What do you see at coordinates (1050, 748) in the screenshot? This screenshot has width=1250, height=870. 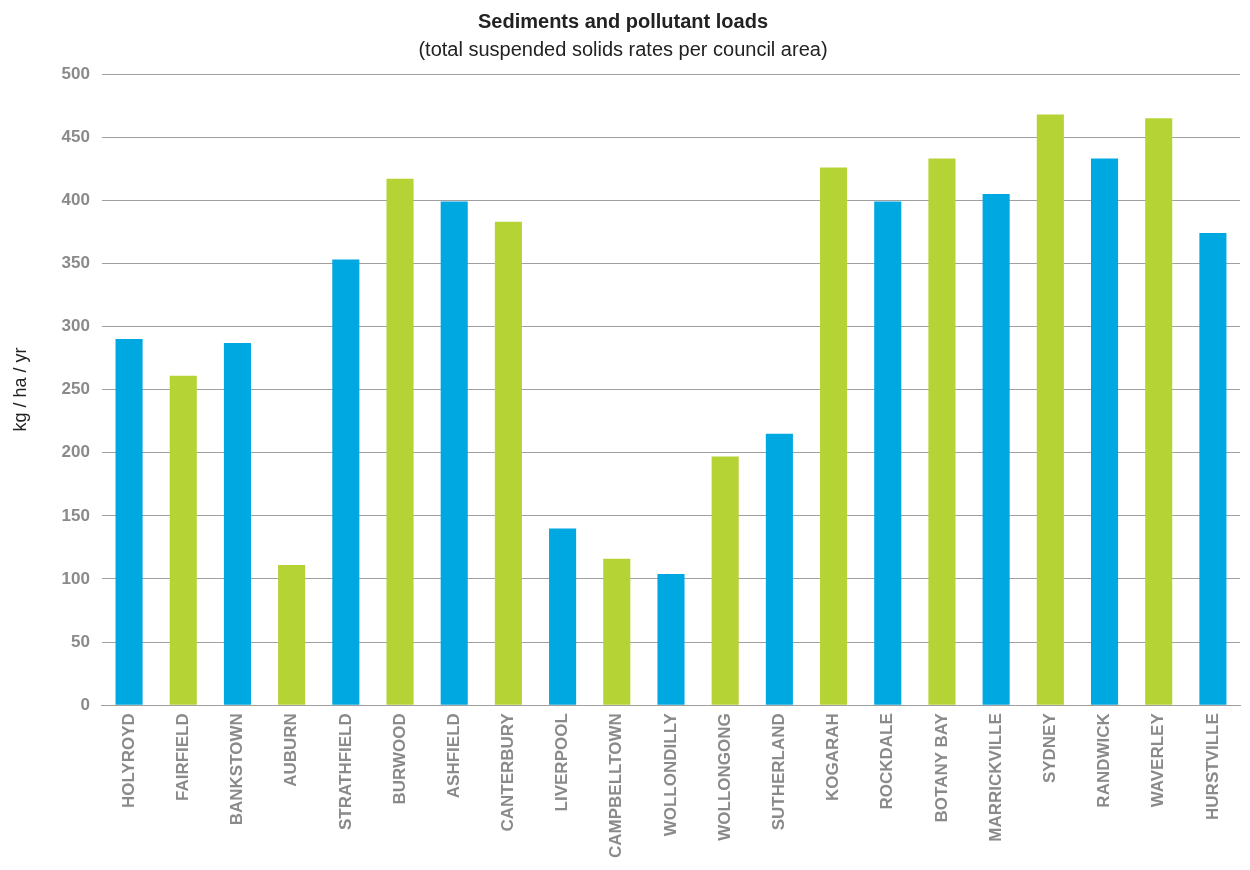 I see `x-tick-label: SYDNEY` at bounding box center [1050, 748].